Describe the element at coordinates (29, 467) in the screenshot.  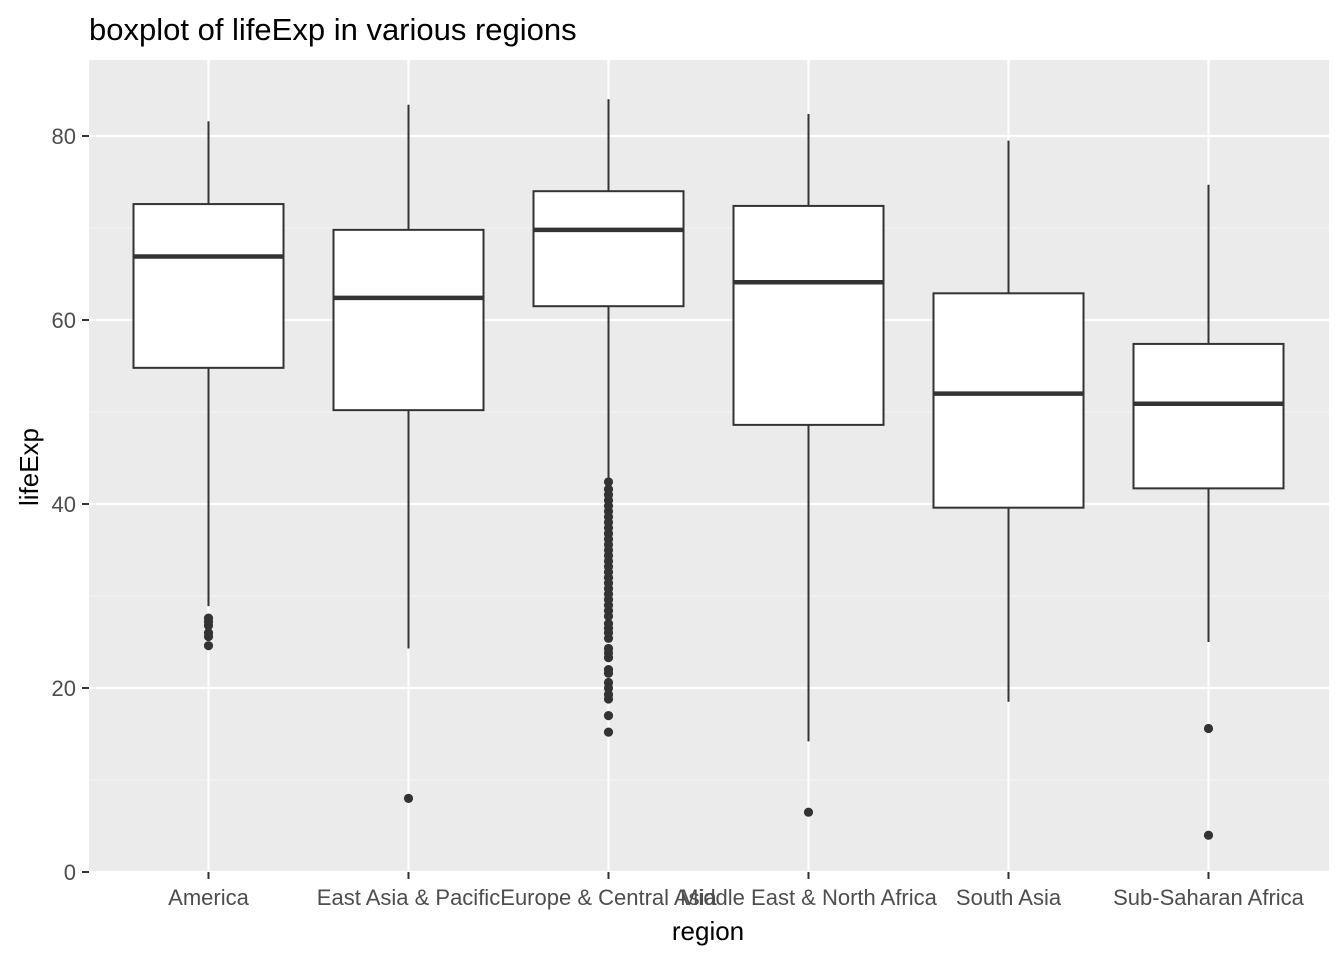
I see `y-axis-title: lifeExp` at that location.